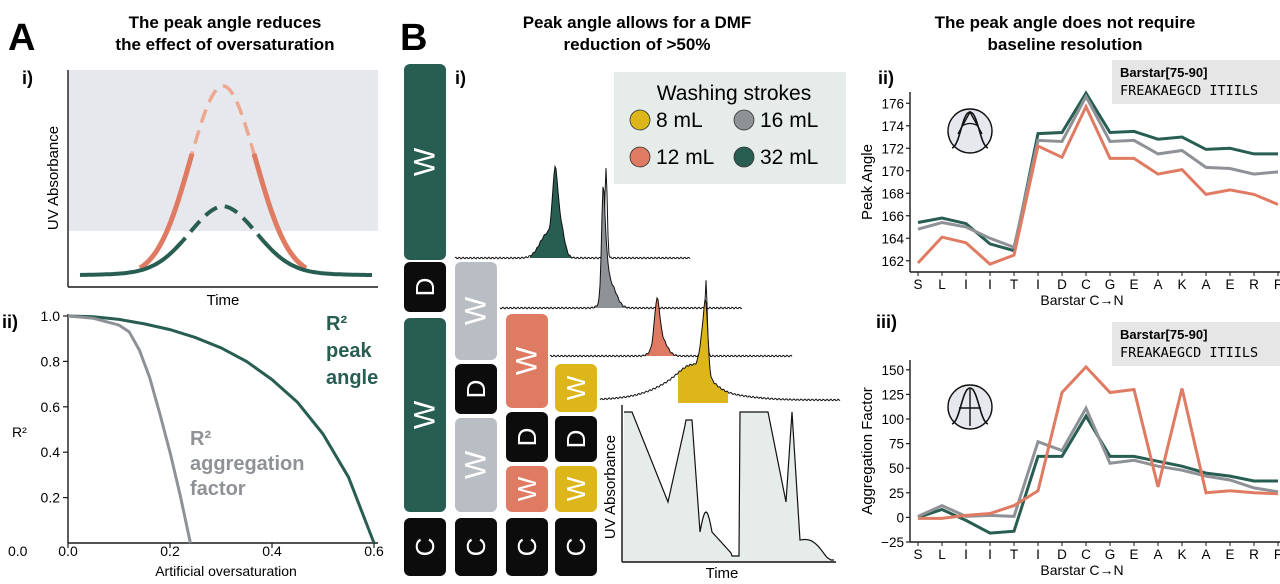  Describe the element at coordinates (886, 322) in the screenshot. I see `panel-c-sub-iii: iii)` at that location.